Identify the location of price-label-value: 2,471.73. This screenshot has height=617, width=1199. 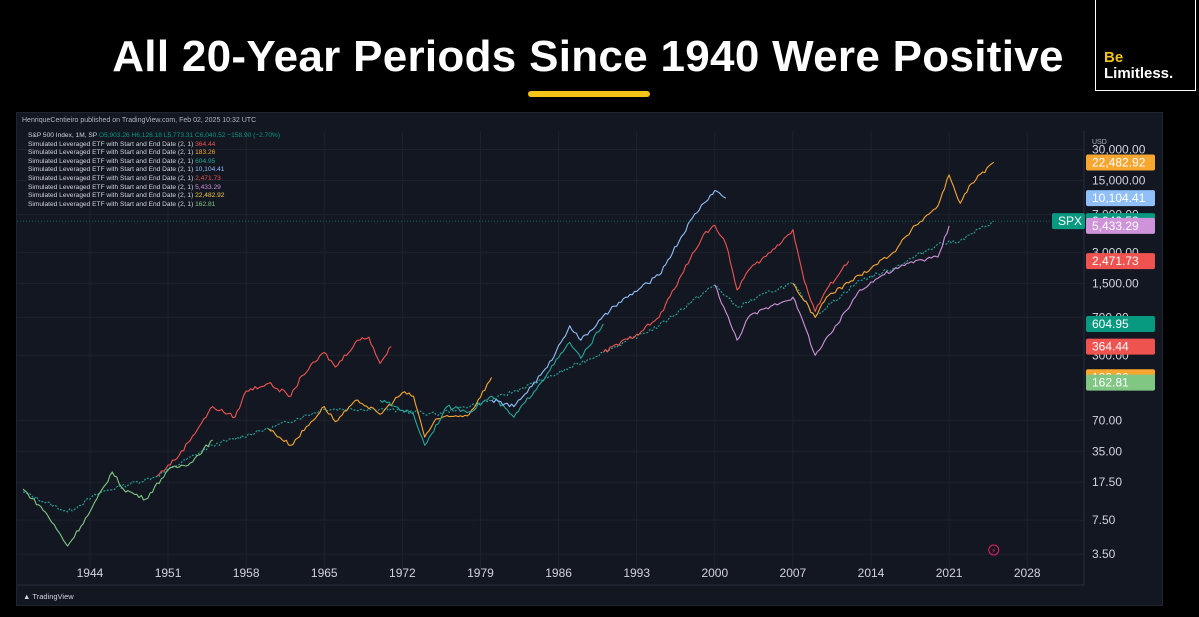
(1115, 261).